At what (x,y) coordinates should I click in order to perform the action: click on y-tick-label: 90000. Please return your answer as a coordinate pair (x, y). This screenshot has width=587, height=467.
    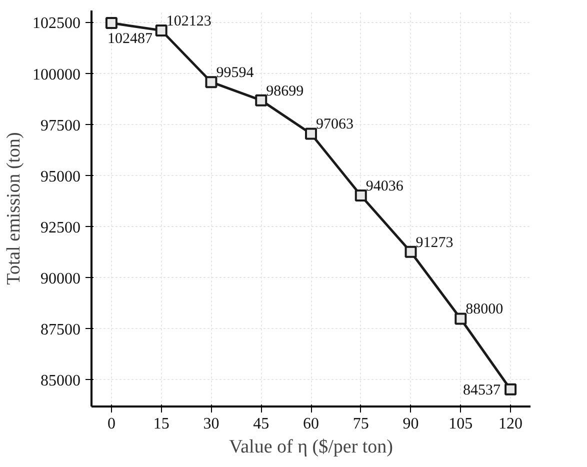
    Looking at the image, I should click on (60, 279).